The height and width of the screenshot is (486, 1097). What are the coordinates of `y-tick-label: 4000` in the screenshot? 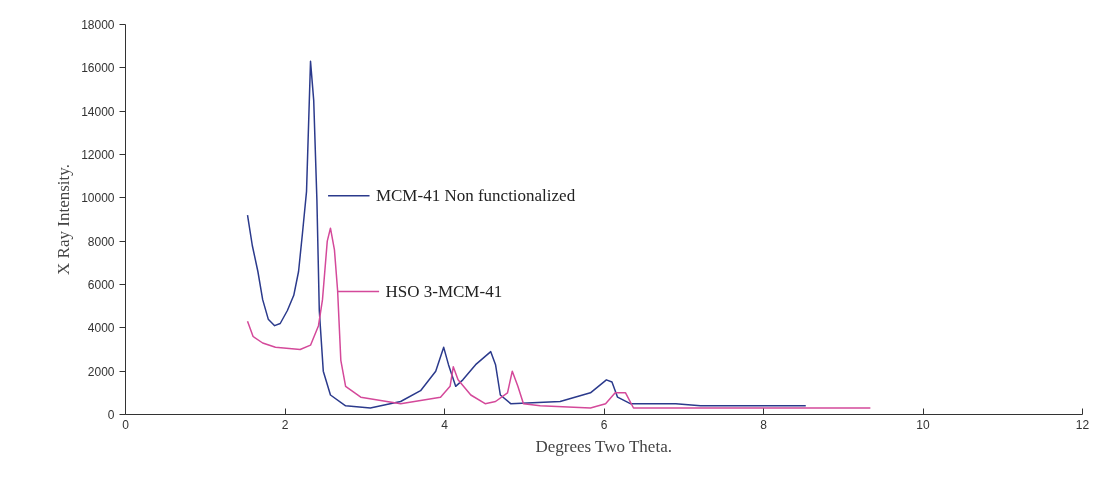 It's located at (101, 328).